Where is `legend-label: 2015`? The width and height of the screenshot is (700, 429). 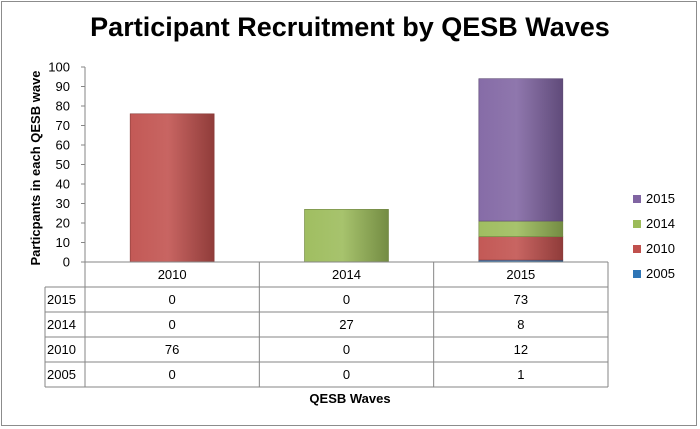
legend-label: 2015 is located at coordinates (660, 198).